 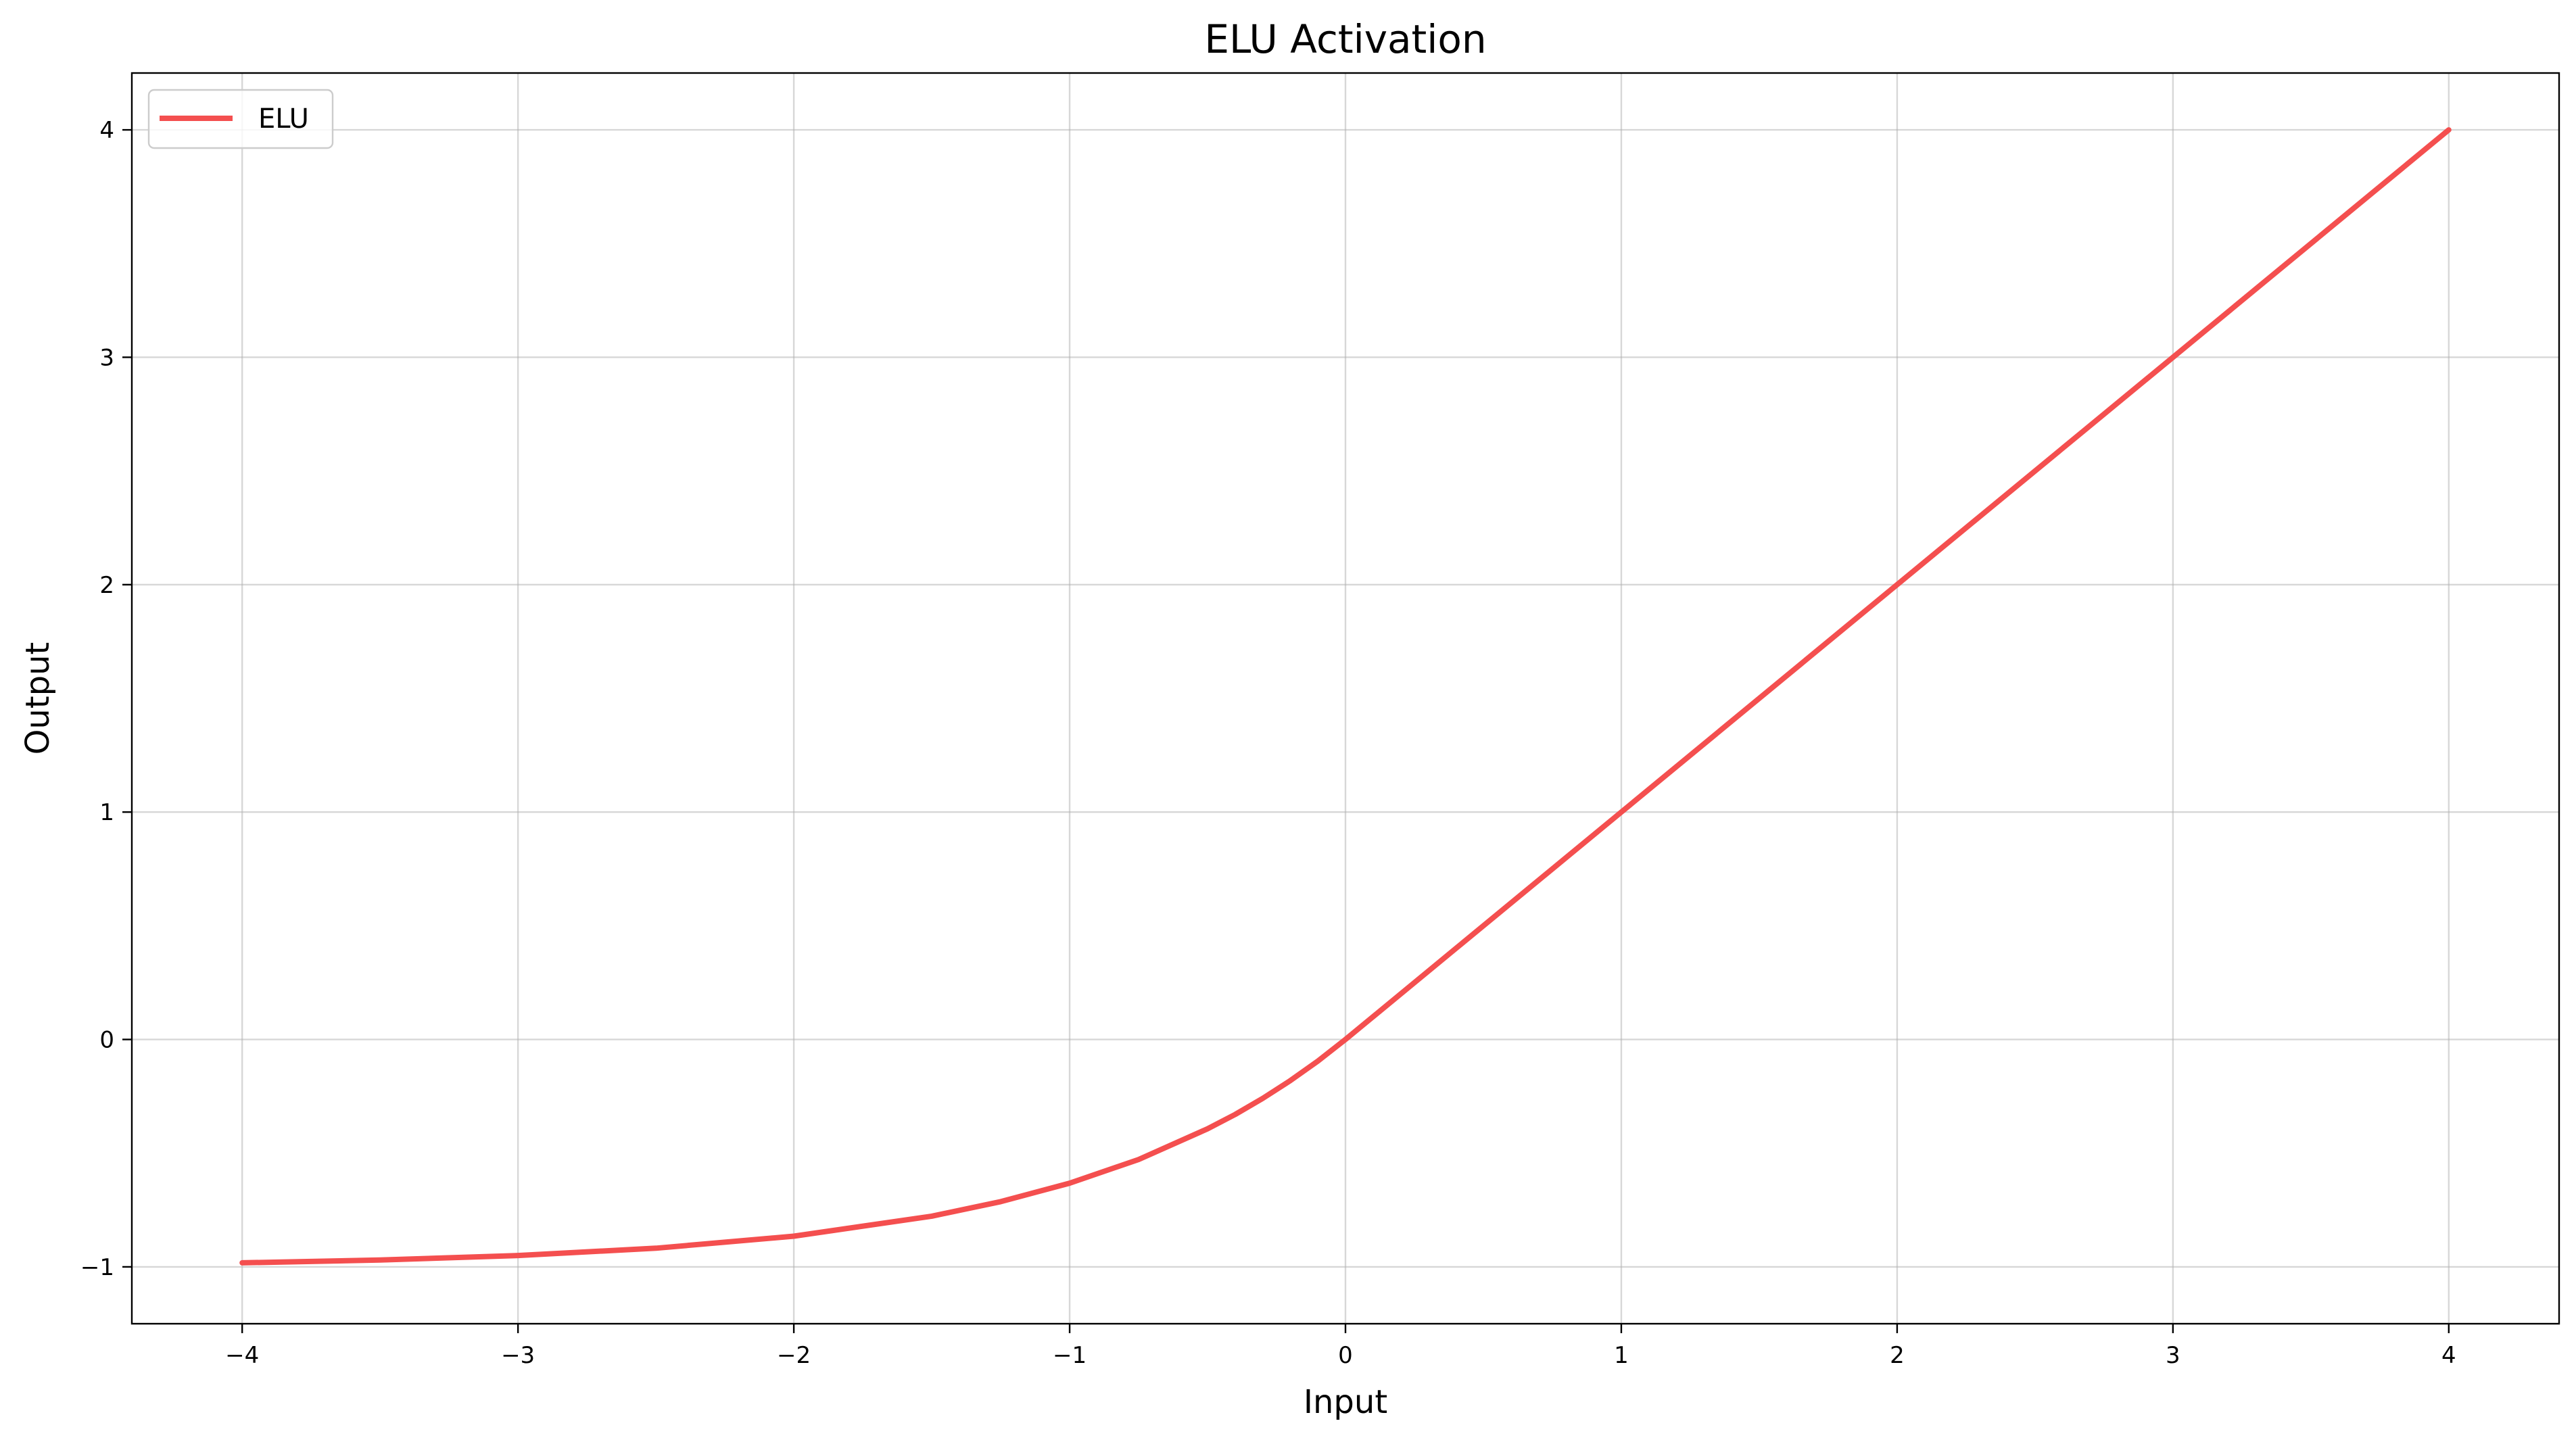 I want to click on x-tick-label: 2, so click(x=1897, y=1355).